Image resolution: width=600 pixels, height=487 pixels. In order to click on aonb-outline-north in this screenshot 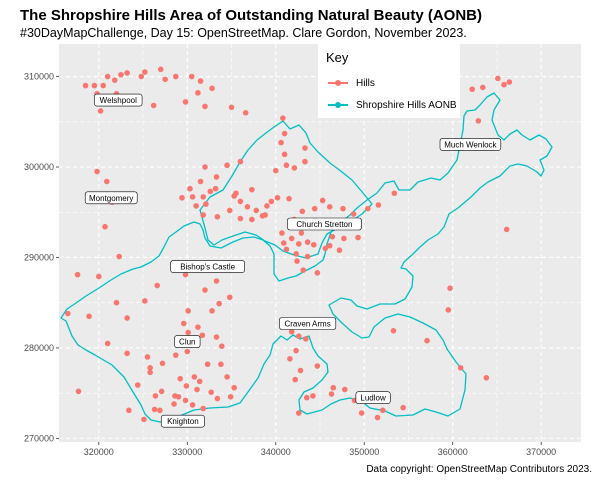, I will do `click(286, 189)`.